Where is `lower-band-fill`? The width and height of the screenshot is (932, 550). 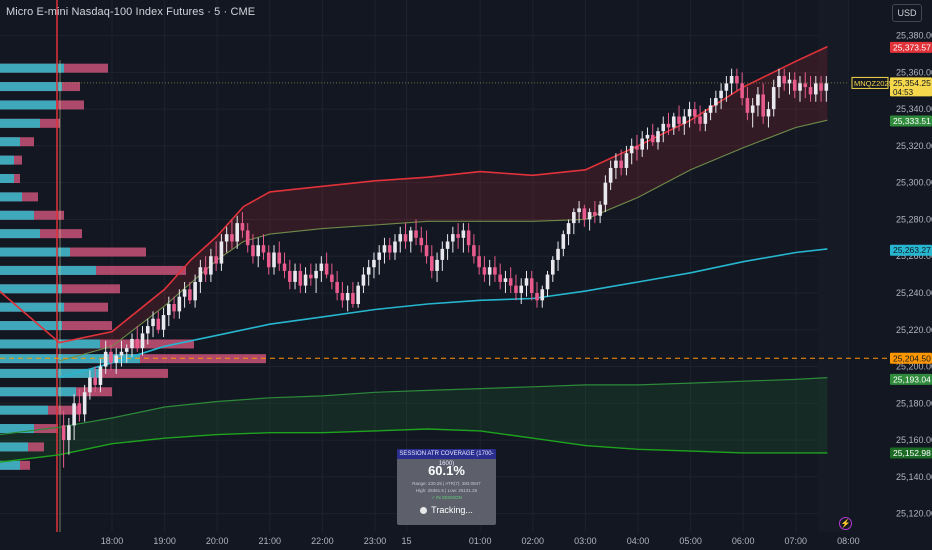 lower-band-fill is located at coordinates (414, 420).